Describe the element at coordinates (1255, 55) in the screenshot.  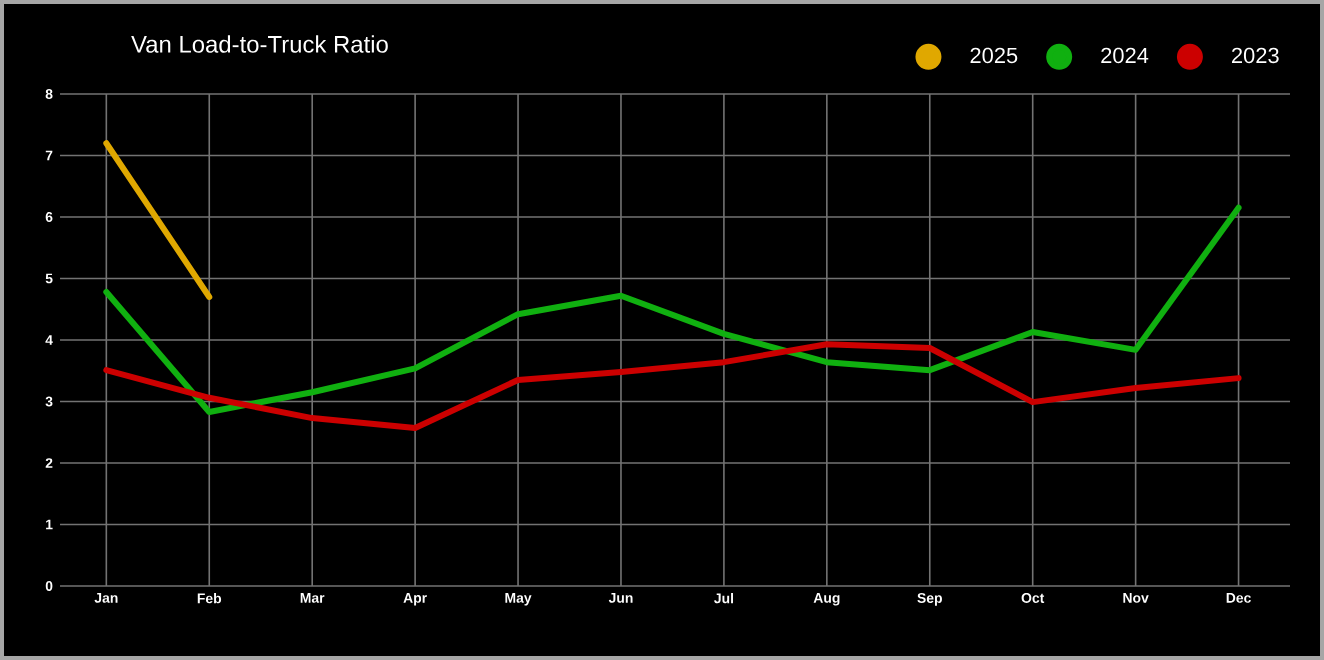
I see `legend-label: 2023` at that location.